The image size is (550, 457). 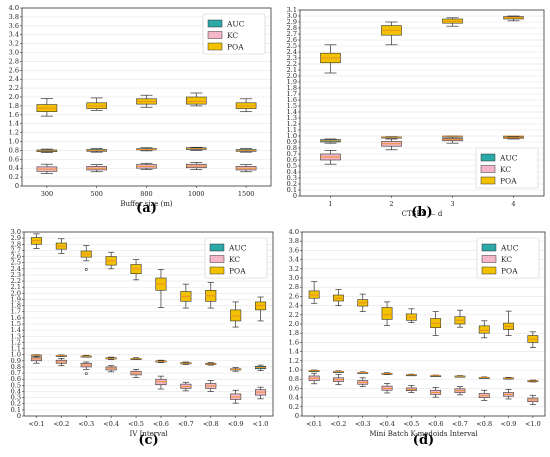 I want to click on box-kc-<0.3, so click(x=86, y=368).